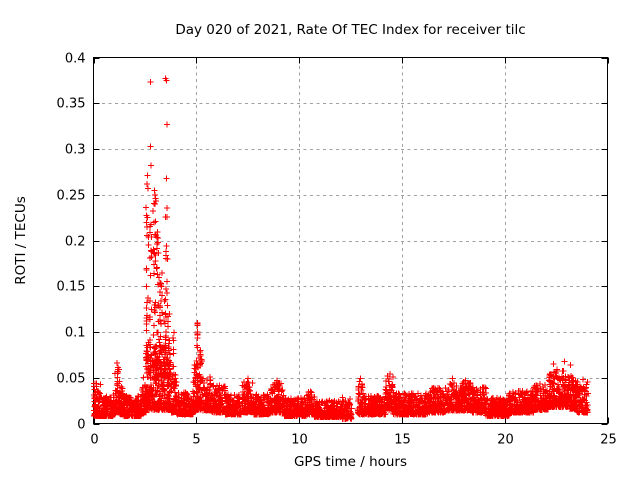  What do you see at coordinates (71, 104) in the screenshot?
I see `y-tick-label: 0.35` at bounding box center [71, 104].